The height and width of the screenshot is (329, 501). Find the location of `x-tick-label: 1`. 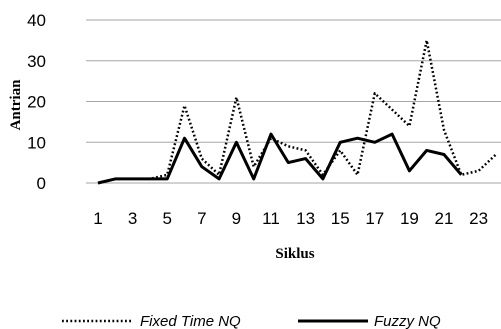

x-tick-label: 1 is located at coordinates (97, 218).